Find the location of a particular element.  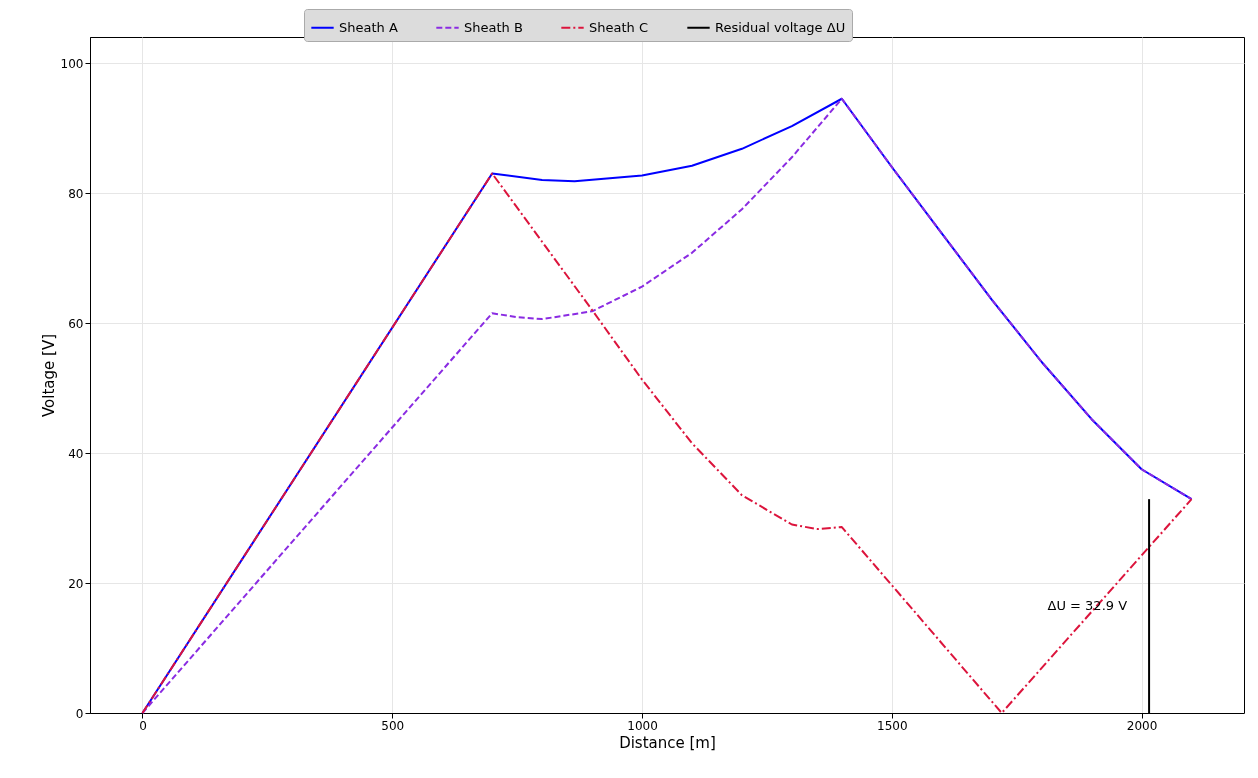

y-axis-title: Voltage [V] is located at coordinates (48, 375).